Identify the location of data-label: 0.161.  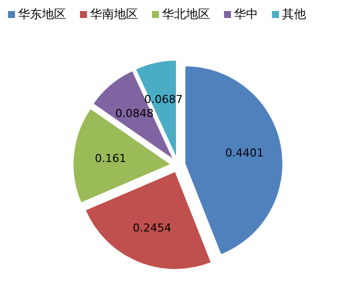
(110, 159).